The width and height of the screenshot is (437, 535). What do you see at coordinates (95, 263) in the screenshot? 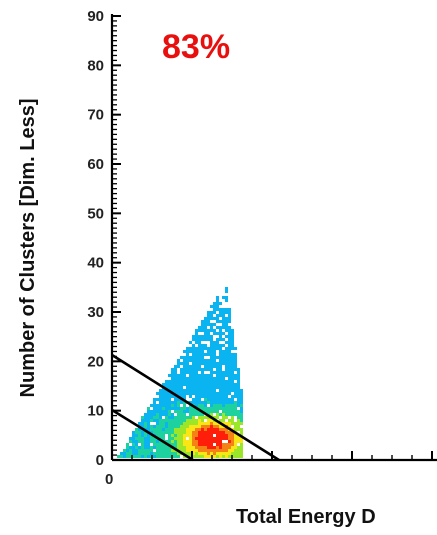
I see `y-tick-label-40: 40` at bounding box center [95, 263].